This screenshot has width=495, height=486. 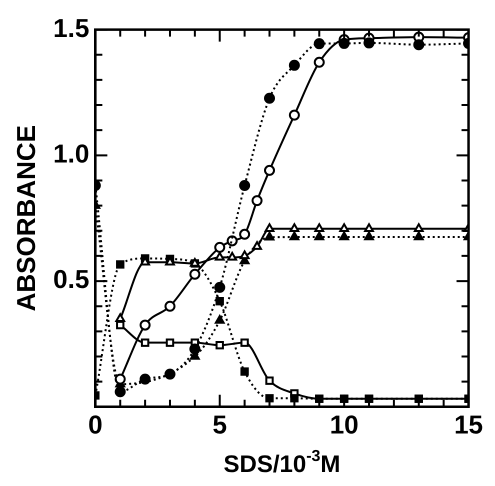 I want to click on y-tick-label: 1.0, so click(x=71, y=153).